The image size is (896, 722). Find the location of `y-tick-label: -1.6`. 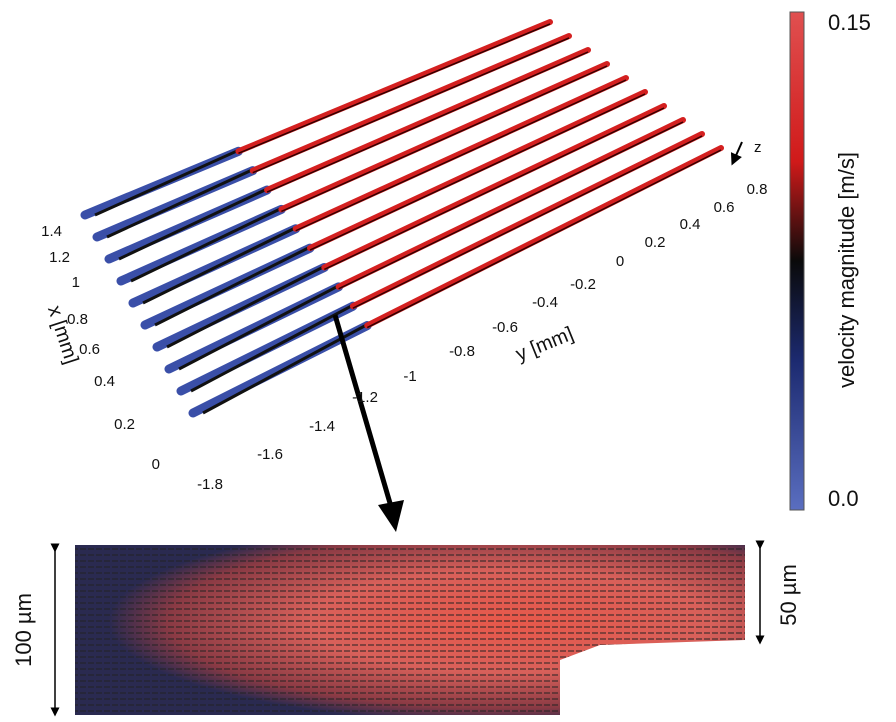

y-tick-label: -1.6 is located at coordinates (270, 454).